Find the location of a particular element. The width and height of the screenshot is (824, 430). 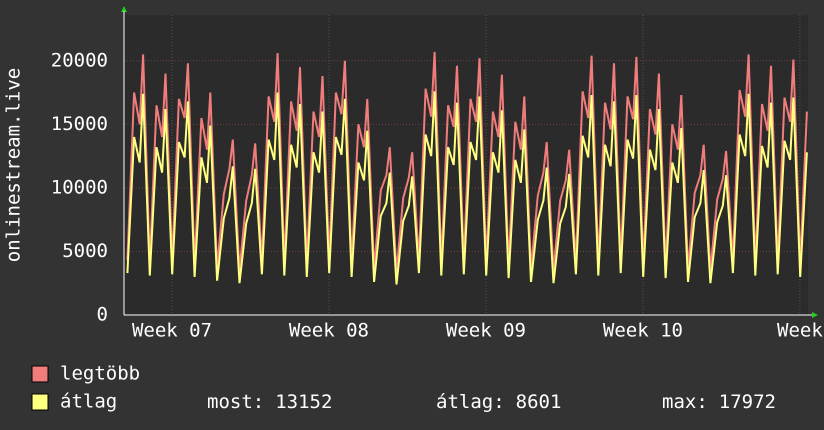

stat: max: 17972 is located at coordinates (719, 402).